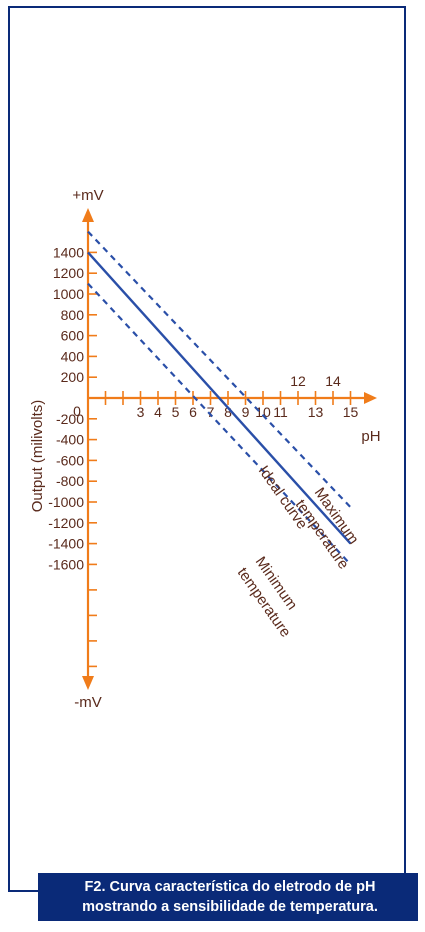 This screenshot has width=425, height=932. I want to click on x-tick-label: 5, so click(176, 412).